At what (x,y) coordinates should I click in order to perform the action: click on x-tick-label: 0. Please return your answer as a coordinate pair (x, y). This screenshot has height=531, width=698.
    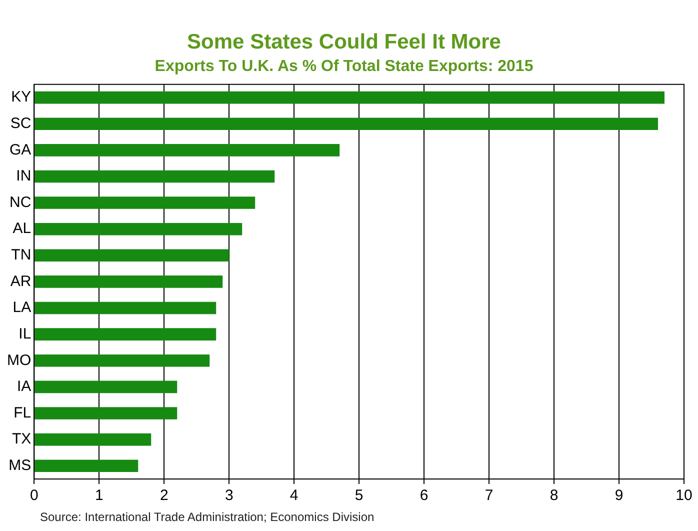
    Looking at the image, I should click on (34, 495).